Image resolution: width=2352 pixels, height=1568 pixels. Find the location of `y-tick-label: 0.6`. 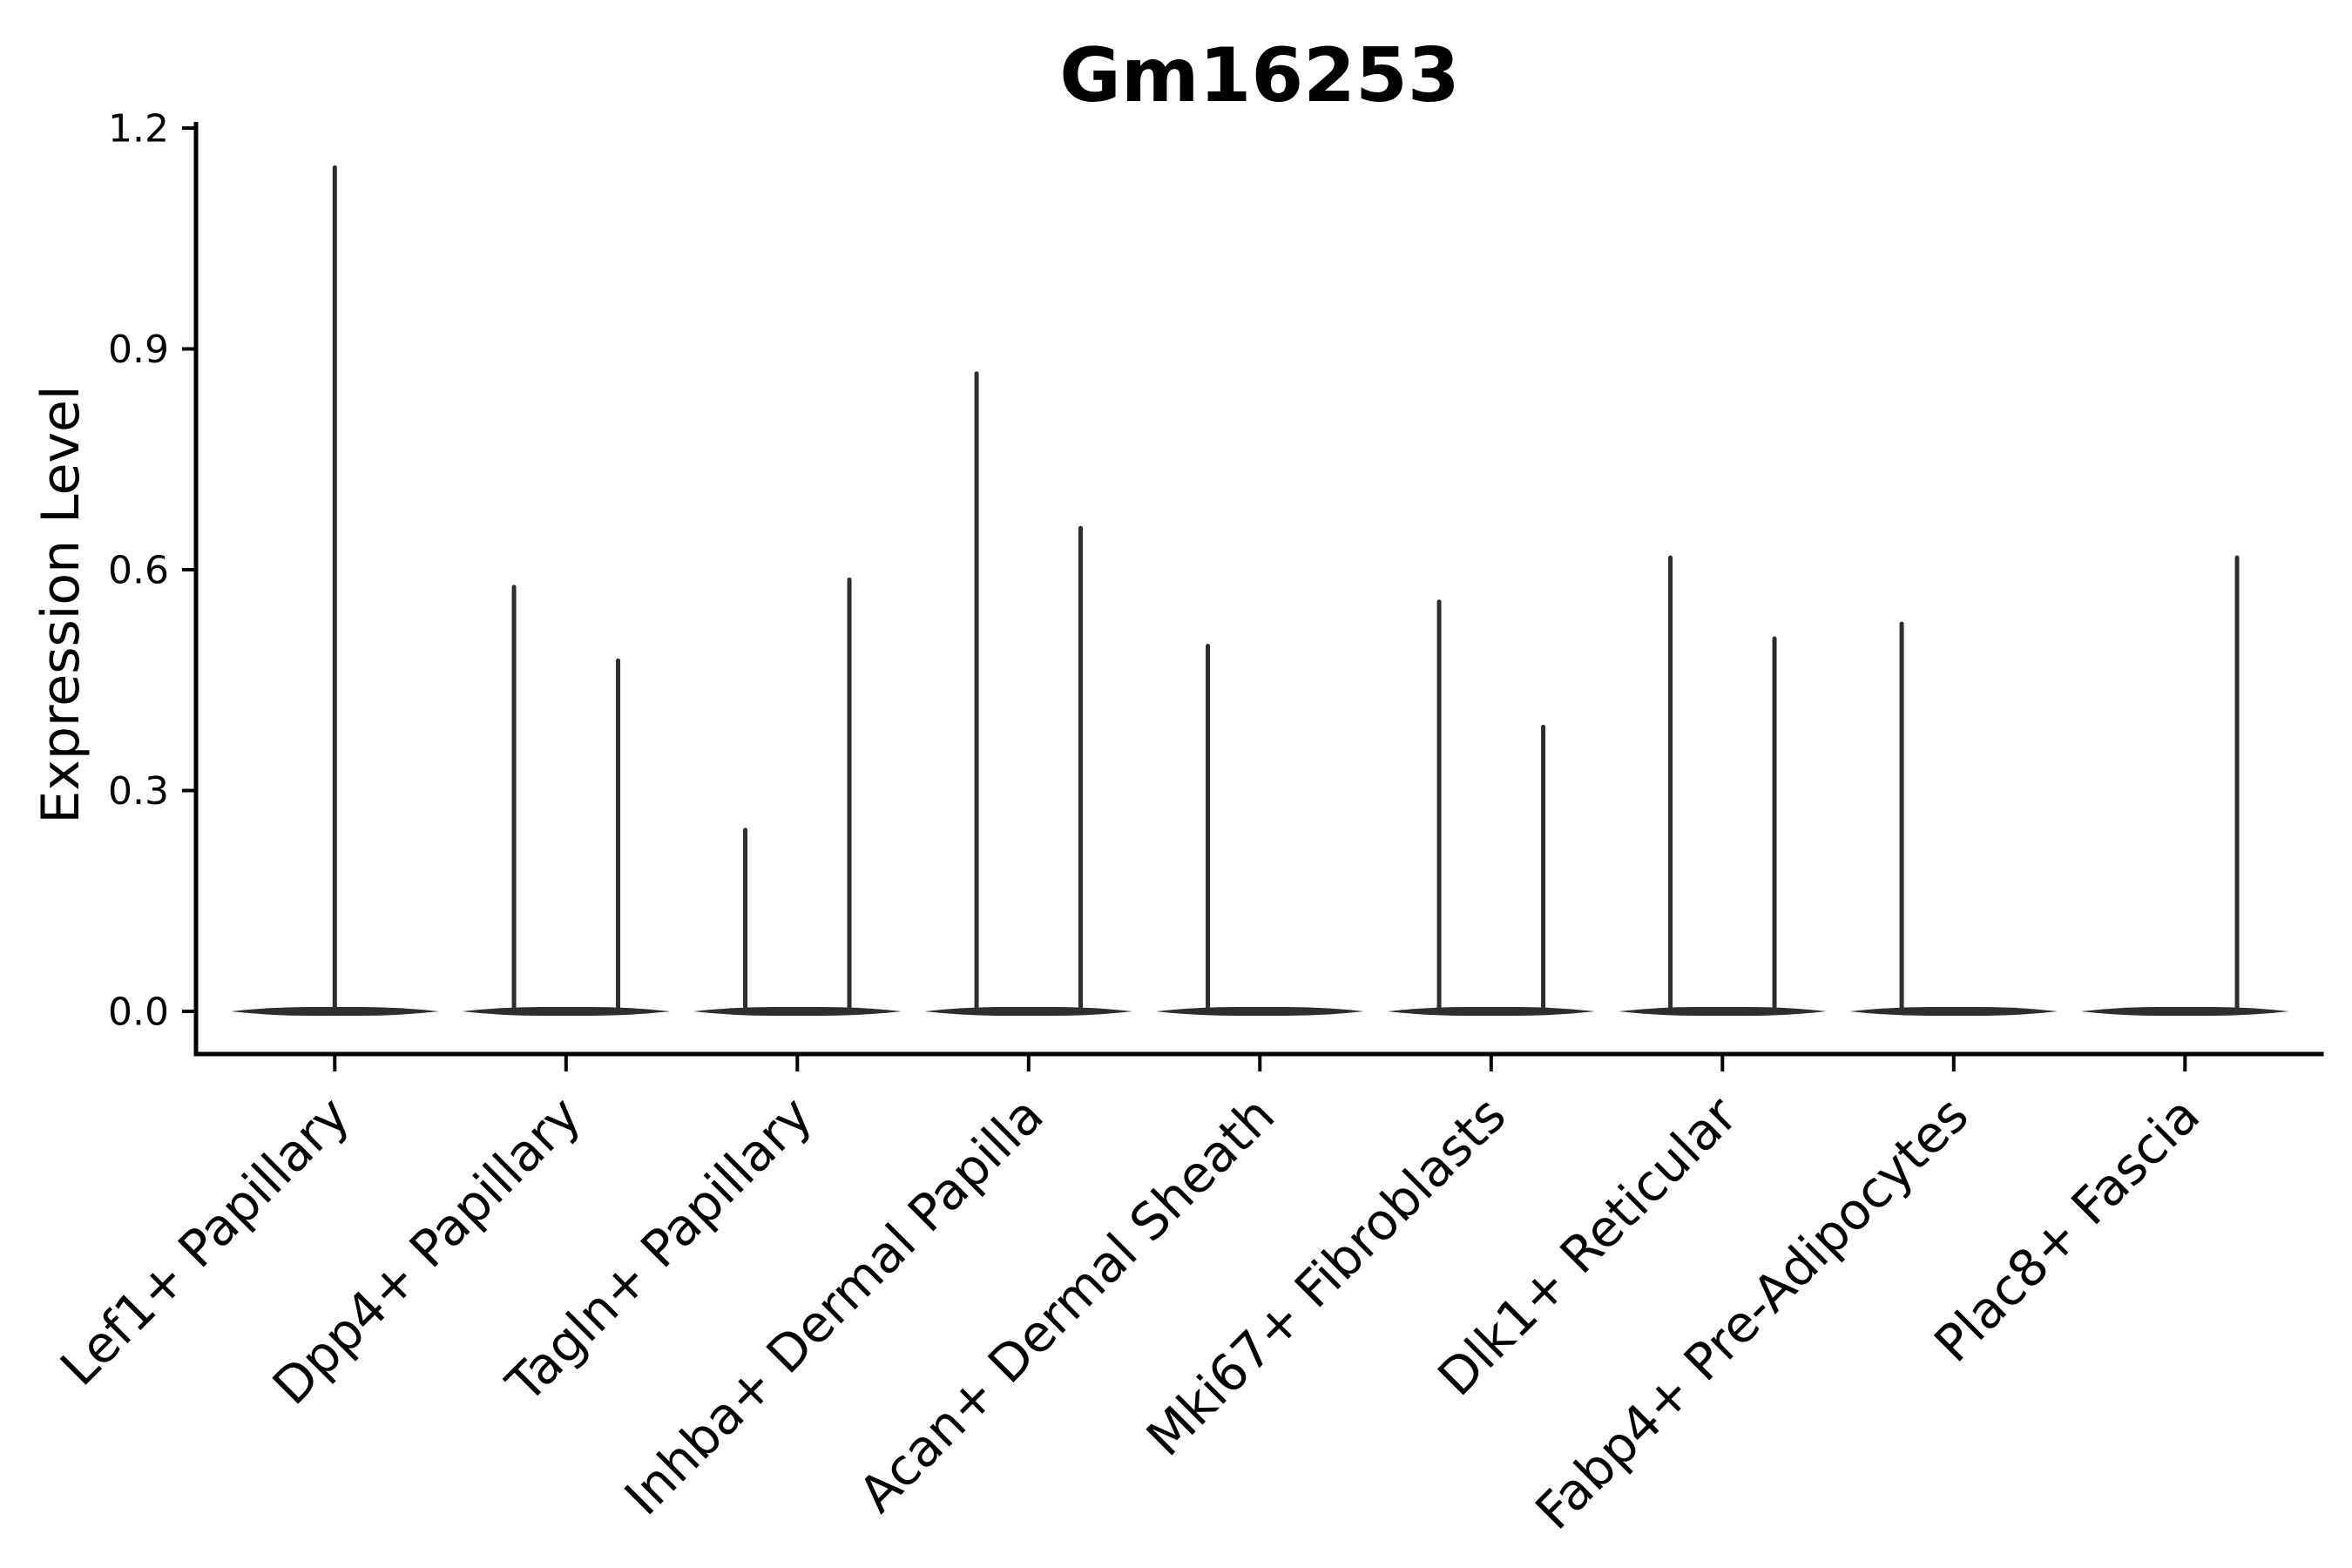

y-tick-label: 0.6 is located at coordinates (138, 570).